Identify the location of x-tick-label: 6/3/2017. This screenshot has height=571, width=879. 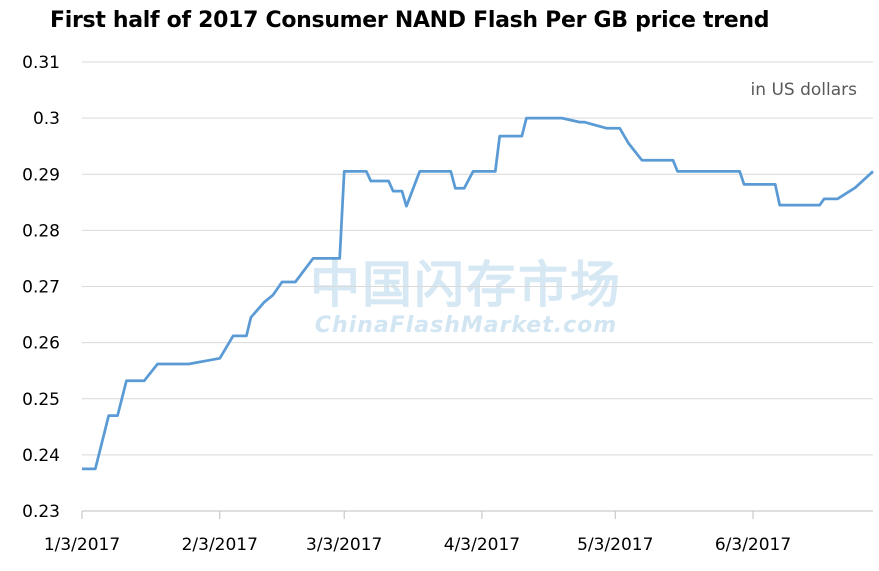
(753, 545).